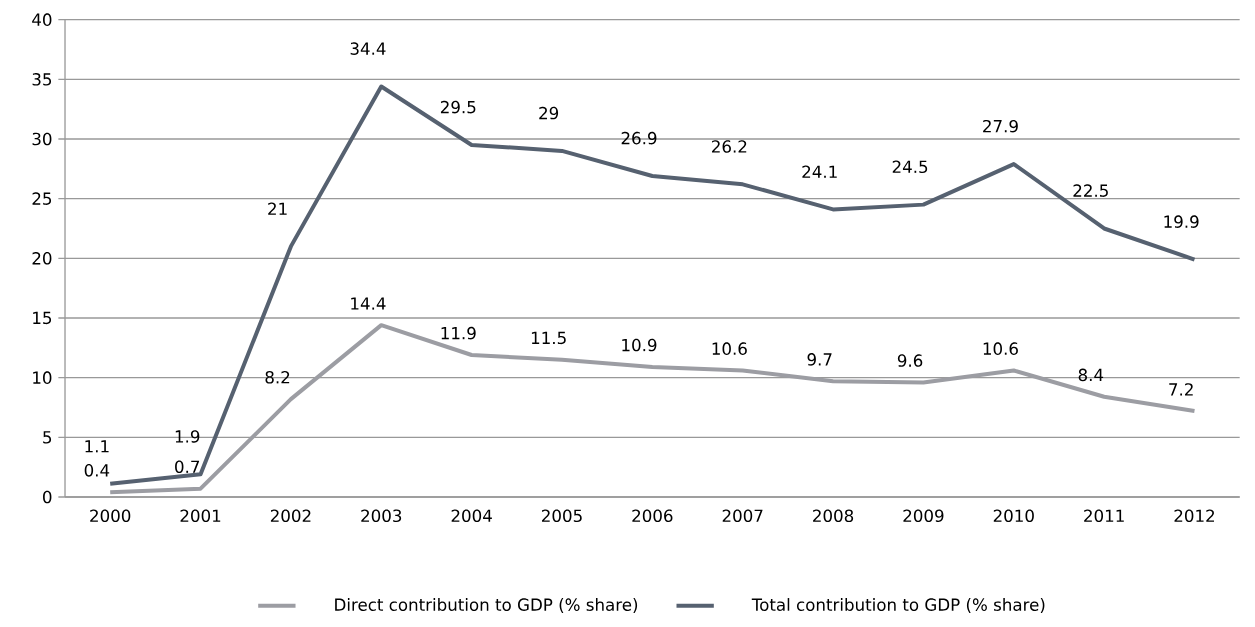 This screenshot has height=627, width=1255. Describe the element at coordinates (652, 516) in the screenshot. I see `x-tick-label: 2006` at that location.